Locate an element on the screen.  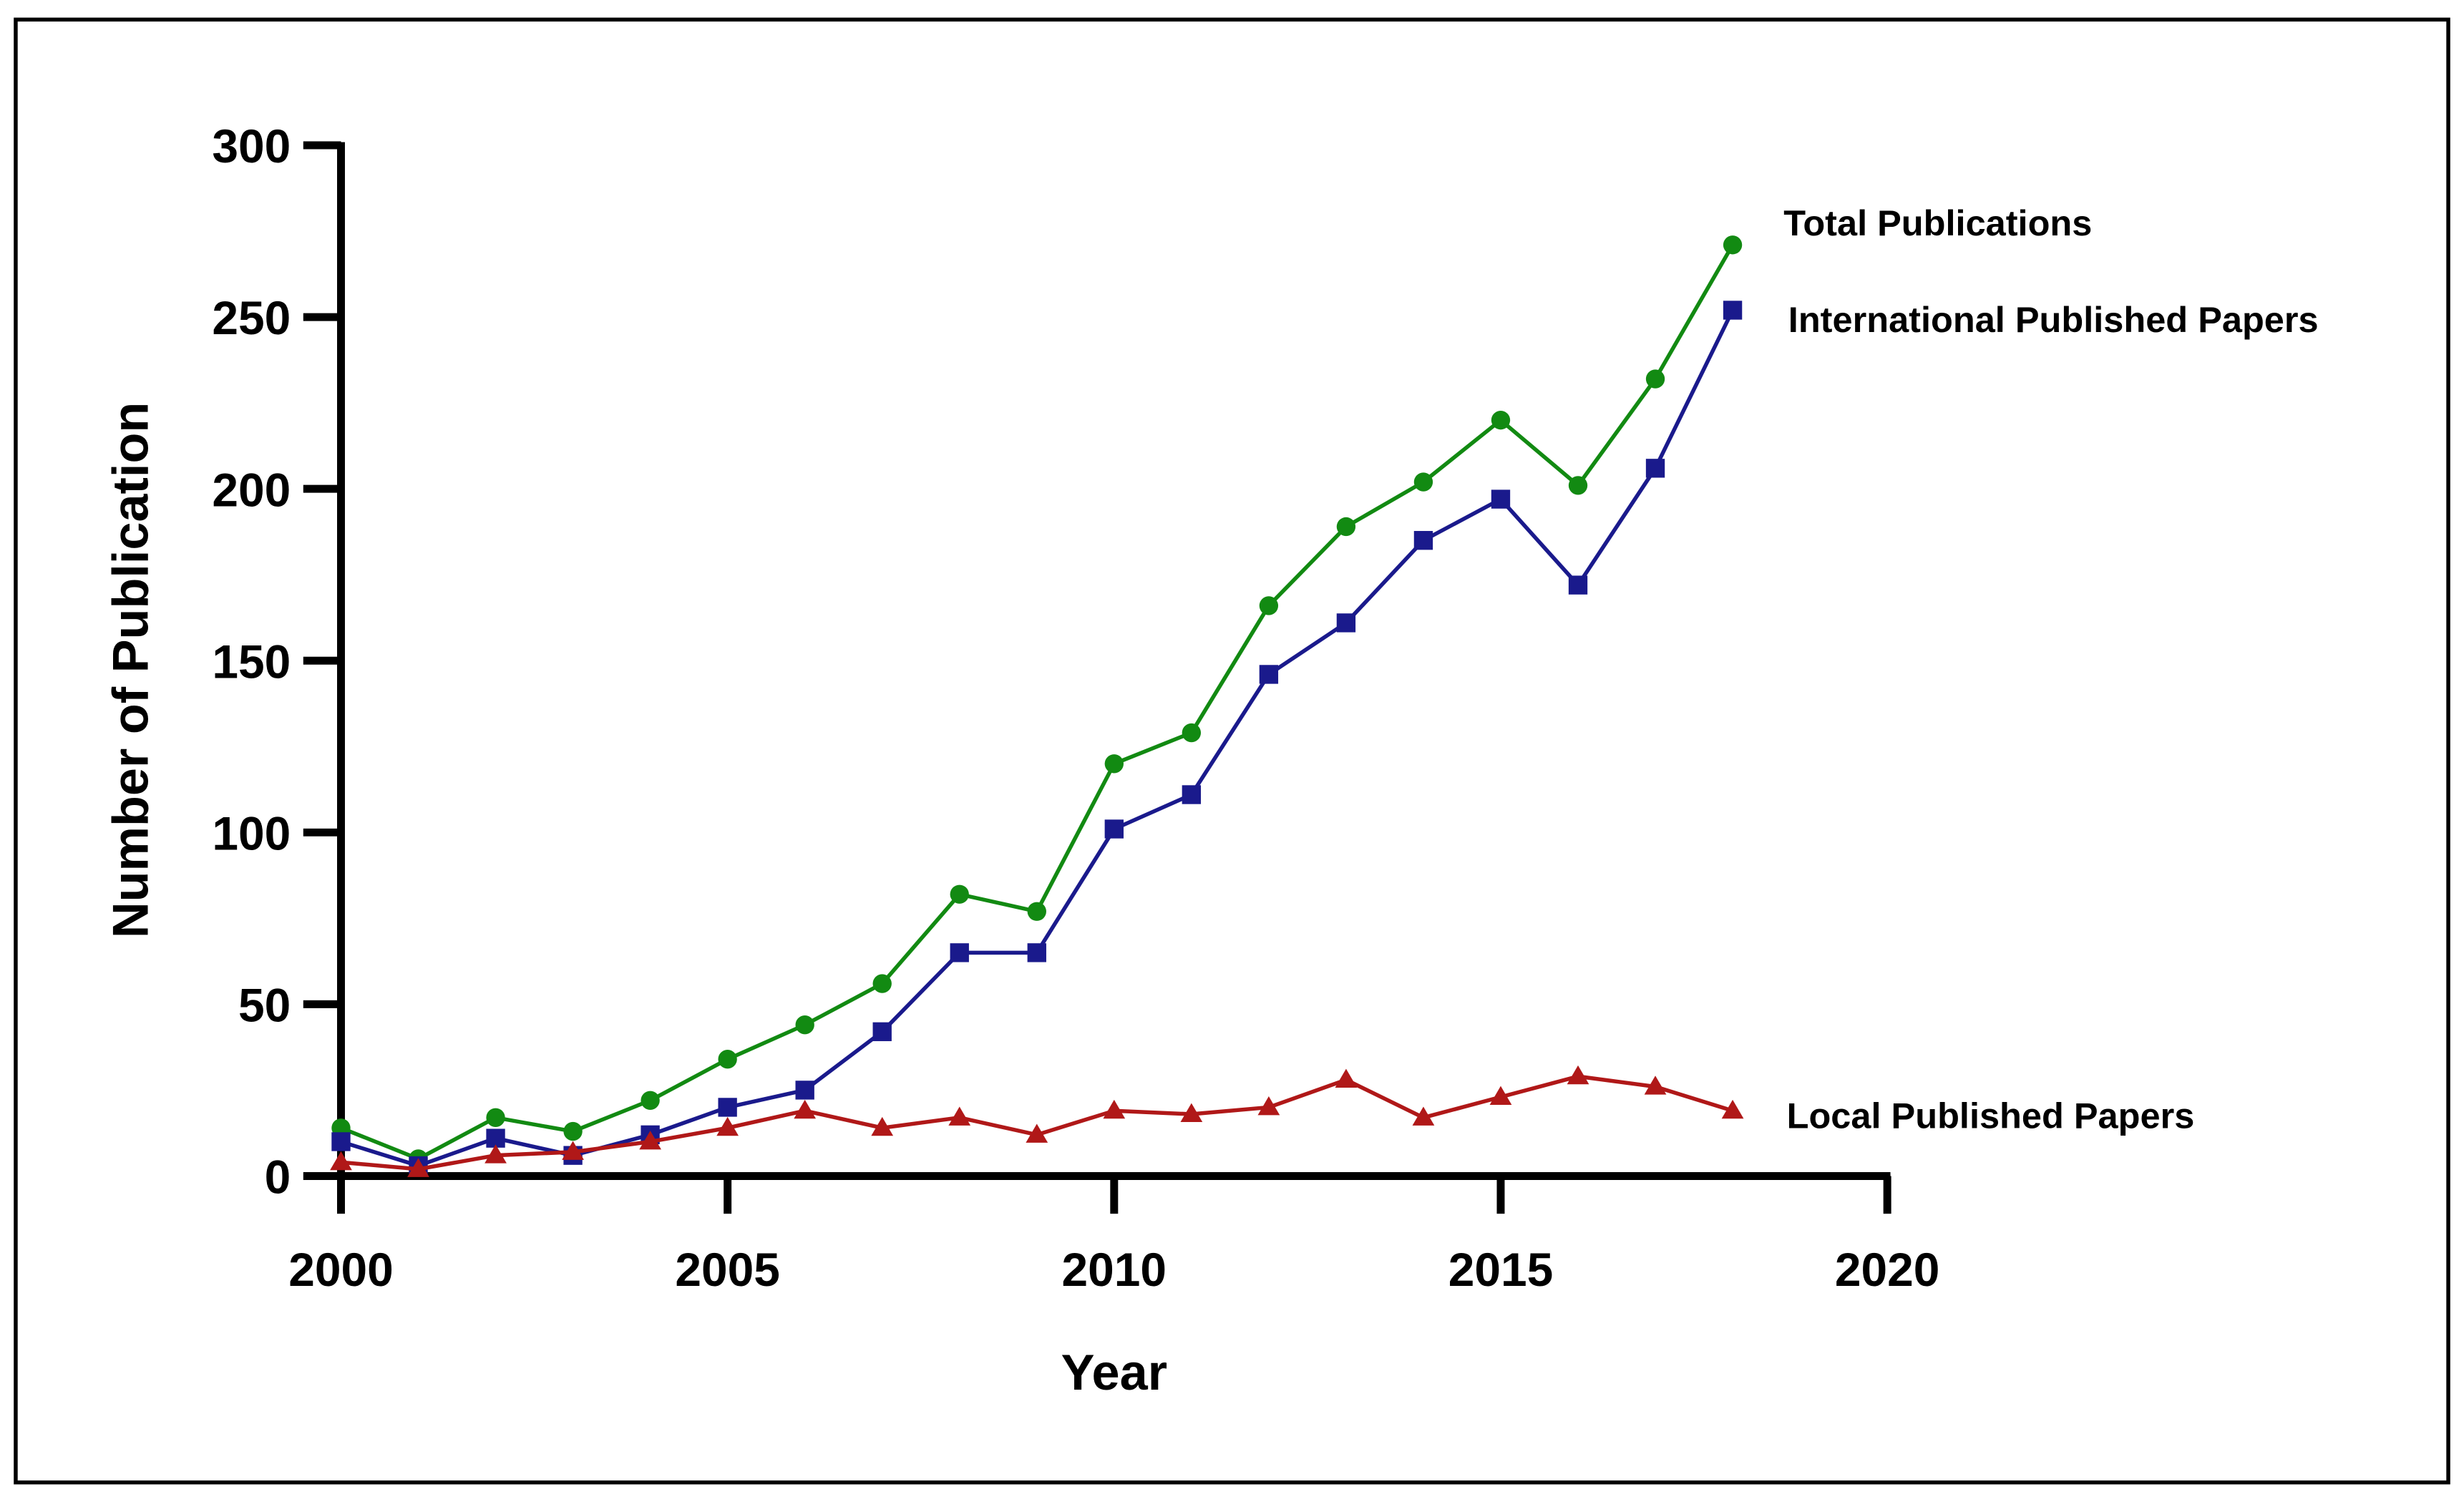
y-tick-label: 50 is located at coordinates (264, 1006).